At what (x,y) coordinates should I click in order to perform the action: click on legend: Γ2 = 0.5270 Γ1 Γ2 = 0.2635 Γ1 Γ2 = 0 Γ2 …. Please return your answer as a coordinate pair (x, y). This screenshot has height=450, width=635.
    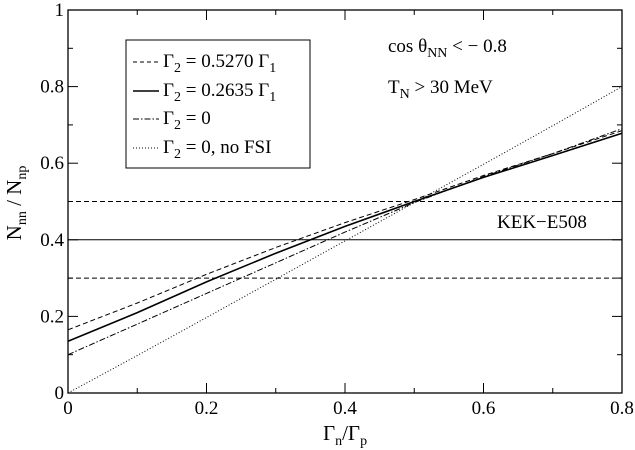
    Looking at the image, I should click on (218, 104).